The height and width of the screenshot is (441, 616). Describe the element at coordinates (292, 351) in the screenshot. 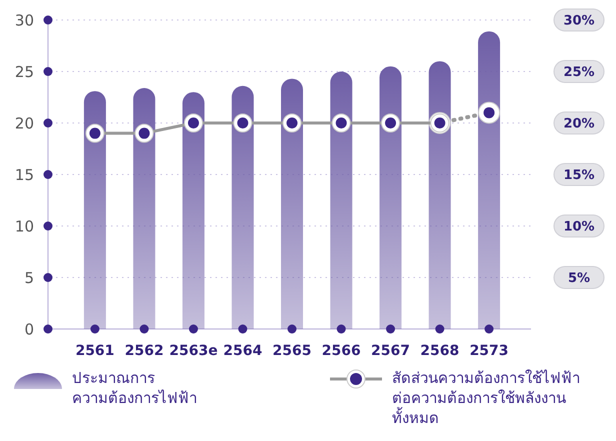

I see `x-tick-label: 2565` at that location.